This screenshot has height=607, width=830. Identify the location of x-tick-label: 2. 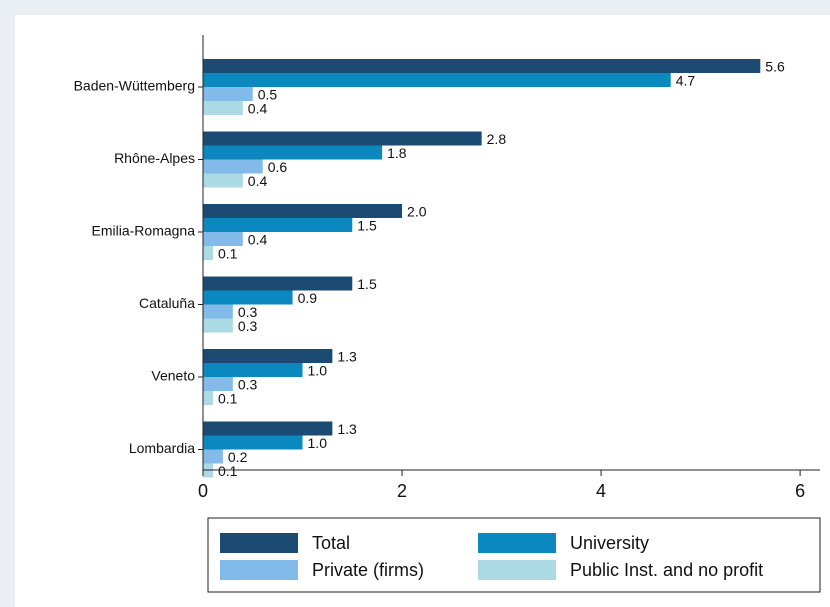
(402, 491).